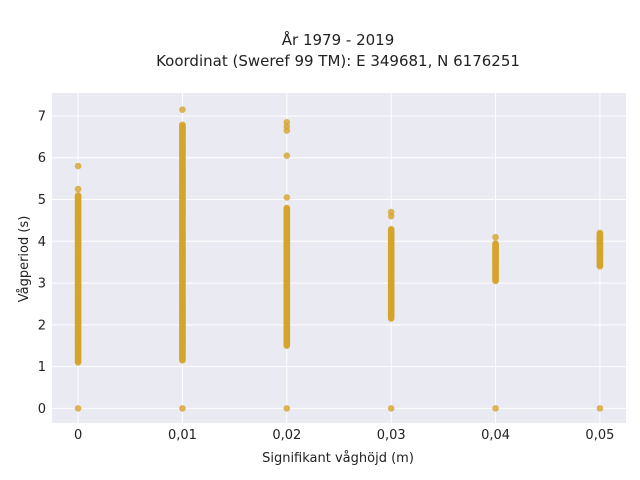  Describe the element at coordinates (344, 435) in the screenshot. I see `x-axis-ticks: 0 0,01 0,02 0,03 0,04 0,05` at that location.